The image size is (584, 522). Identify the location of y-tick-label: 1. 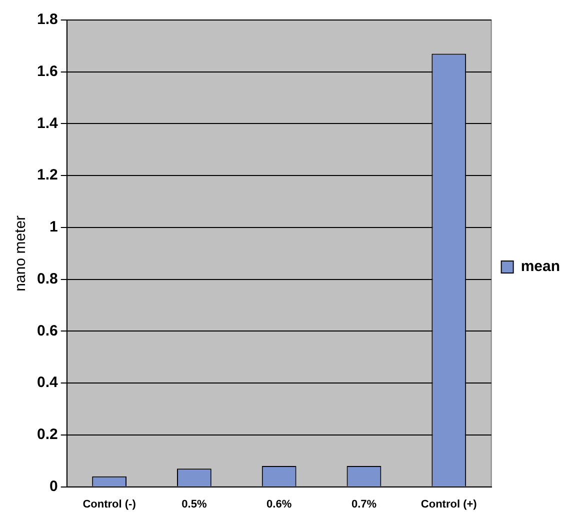
(54, 227).